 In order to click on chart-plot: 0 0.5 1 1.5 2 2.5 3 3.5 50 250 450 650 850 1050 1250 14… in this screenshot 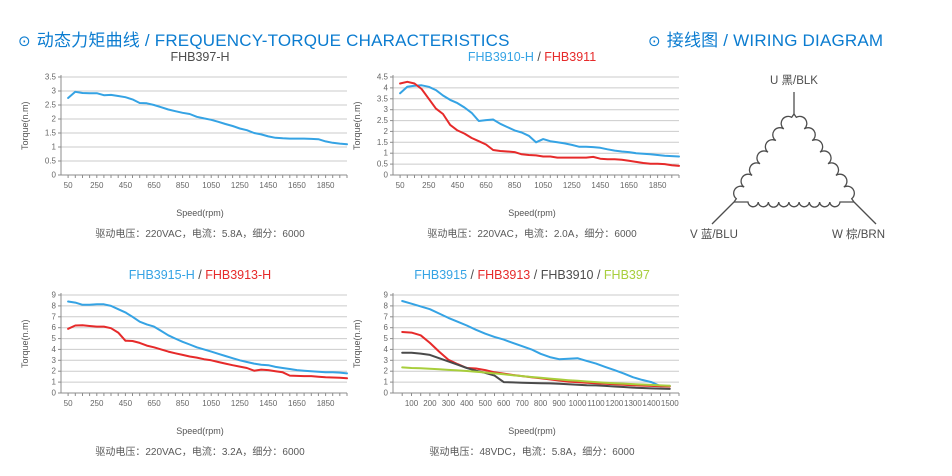, I will do `click(196, 131)`.